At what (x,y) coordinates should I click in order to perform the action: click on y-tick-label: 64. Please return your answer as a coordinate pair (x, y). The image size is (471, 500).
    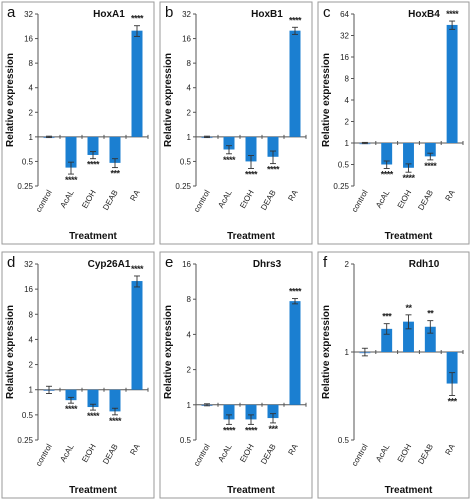
    Looking at the image, I should click on (344, 14).